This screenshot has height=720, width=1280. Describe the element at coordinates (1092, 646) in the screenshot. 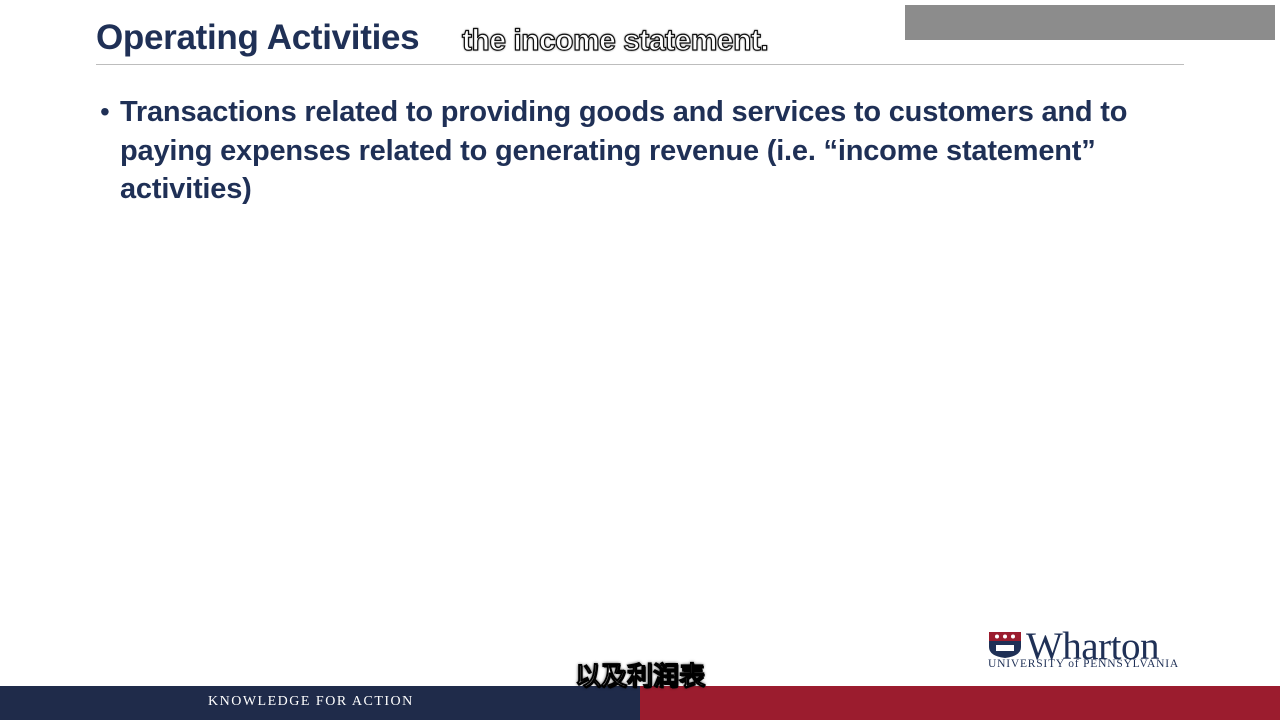

I see `logo-wordmark: Wharton` at that location.